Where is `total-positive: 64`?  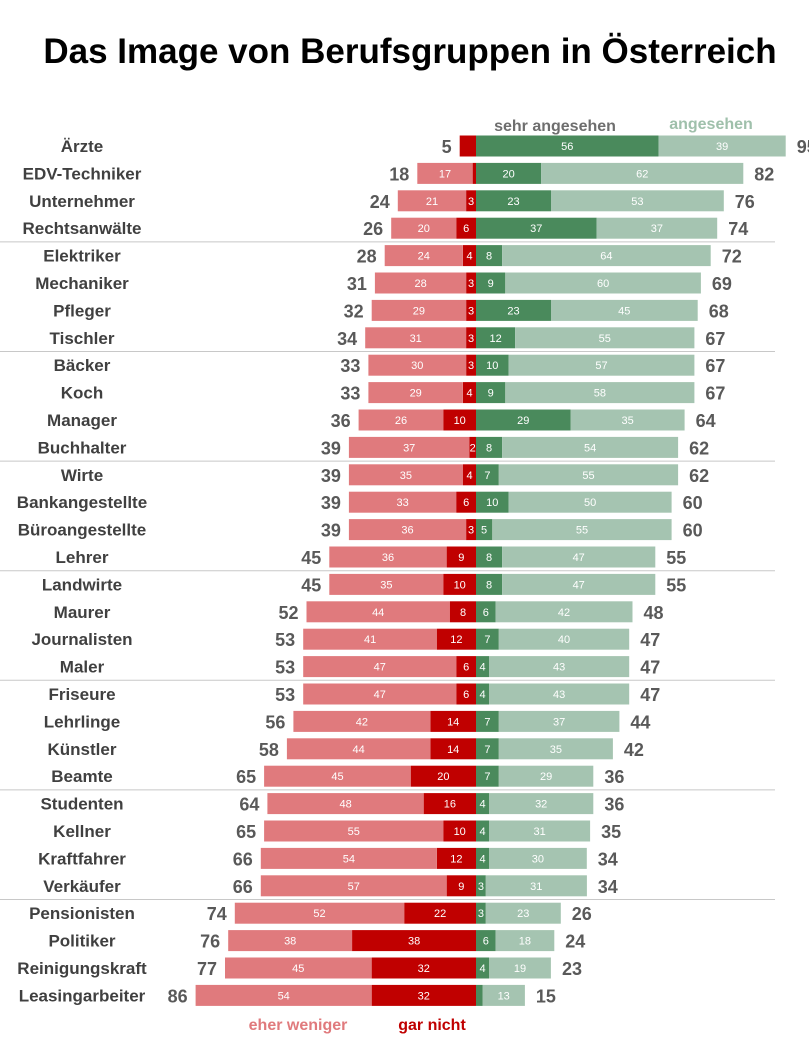
total-positive: 64 is located at coordinates (706, 421).